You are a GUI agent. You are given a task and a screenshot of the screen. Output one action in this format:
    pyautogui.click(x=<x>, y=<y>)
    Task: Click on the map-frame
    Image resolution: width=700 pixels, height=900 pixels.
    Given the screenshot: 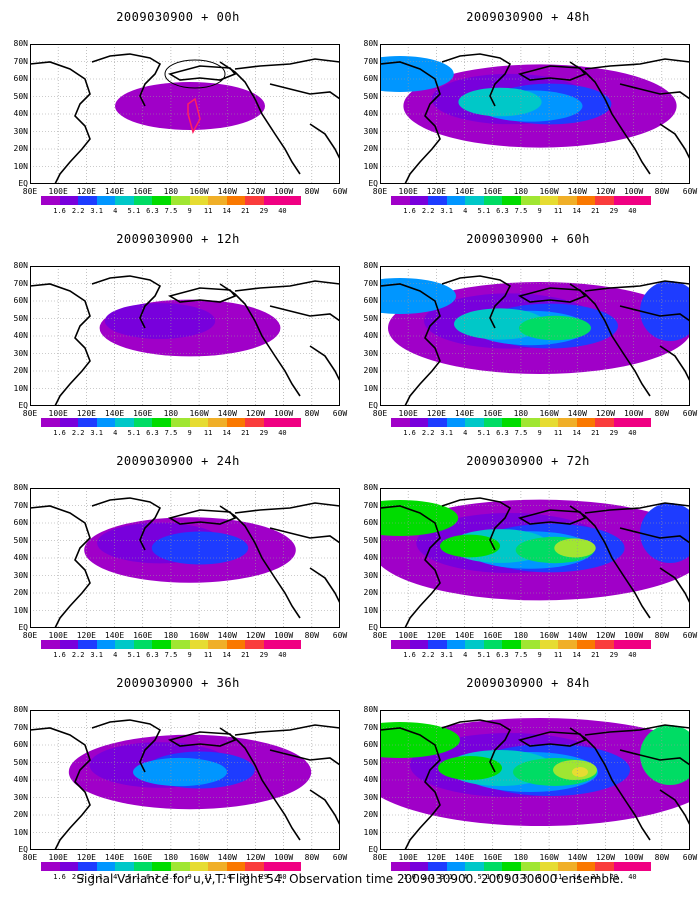 What is the action you would take?
    pyautogui.click(x=535, y=336)
    